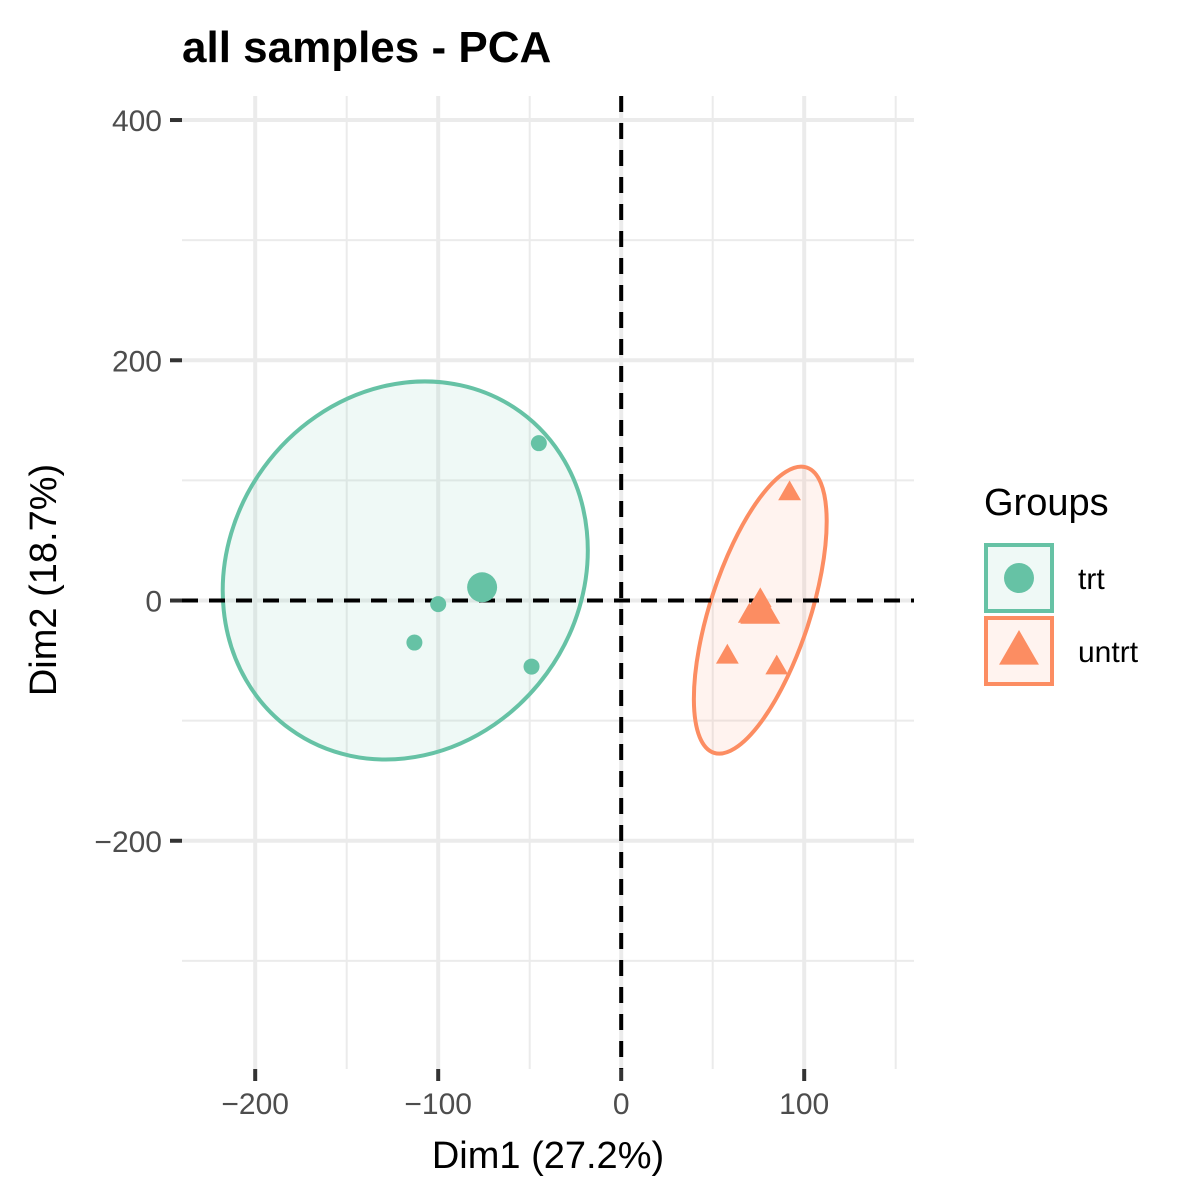 This screenshot has height=1200, width=1200. I want to click on x-axis-title: Dim1 (27.2%), so click(548, 1156).